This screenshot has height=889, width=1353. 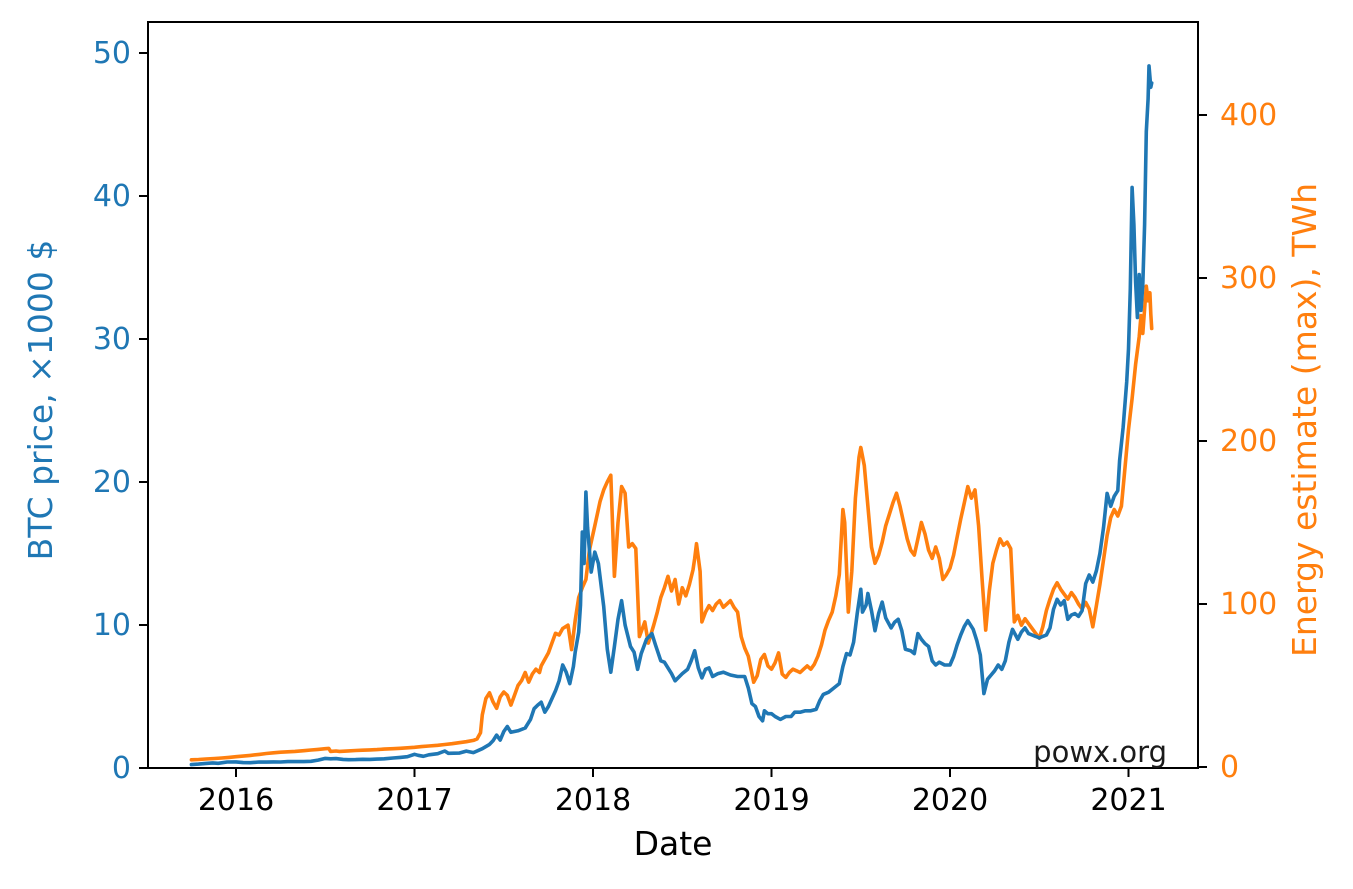 What do you see at coordinates (1248, 115) in the screenshot?
I see `right-y-tick-label: 400` at bounding box center [1248, 115].